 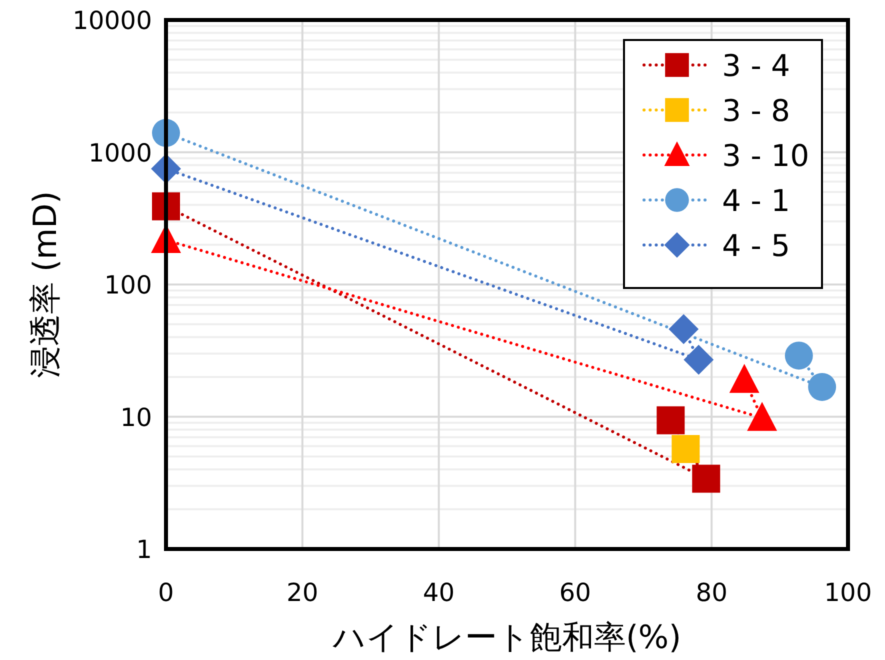 What do you see at coordinates (756, 201) in the screenshot?
I see `legend-label: 4 - 1` at bounding box center [756, 201].